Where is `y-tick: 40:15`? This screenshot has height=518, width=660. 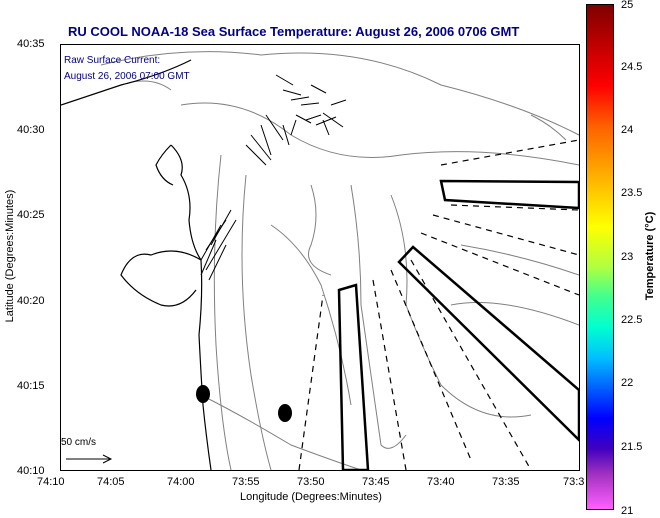 y-tick: 40:15 is located at coordinates (31, 386).